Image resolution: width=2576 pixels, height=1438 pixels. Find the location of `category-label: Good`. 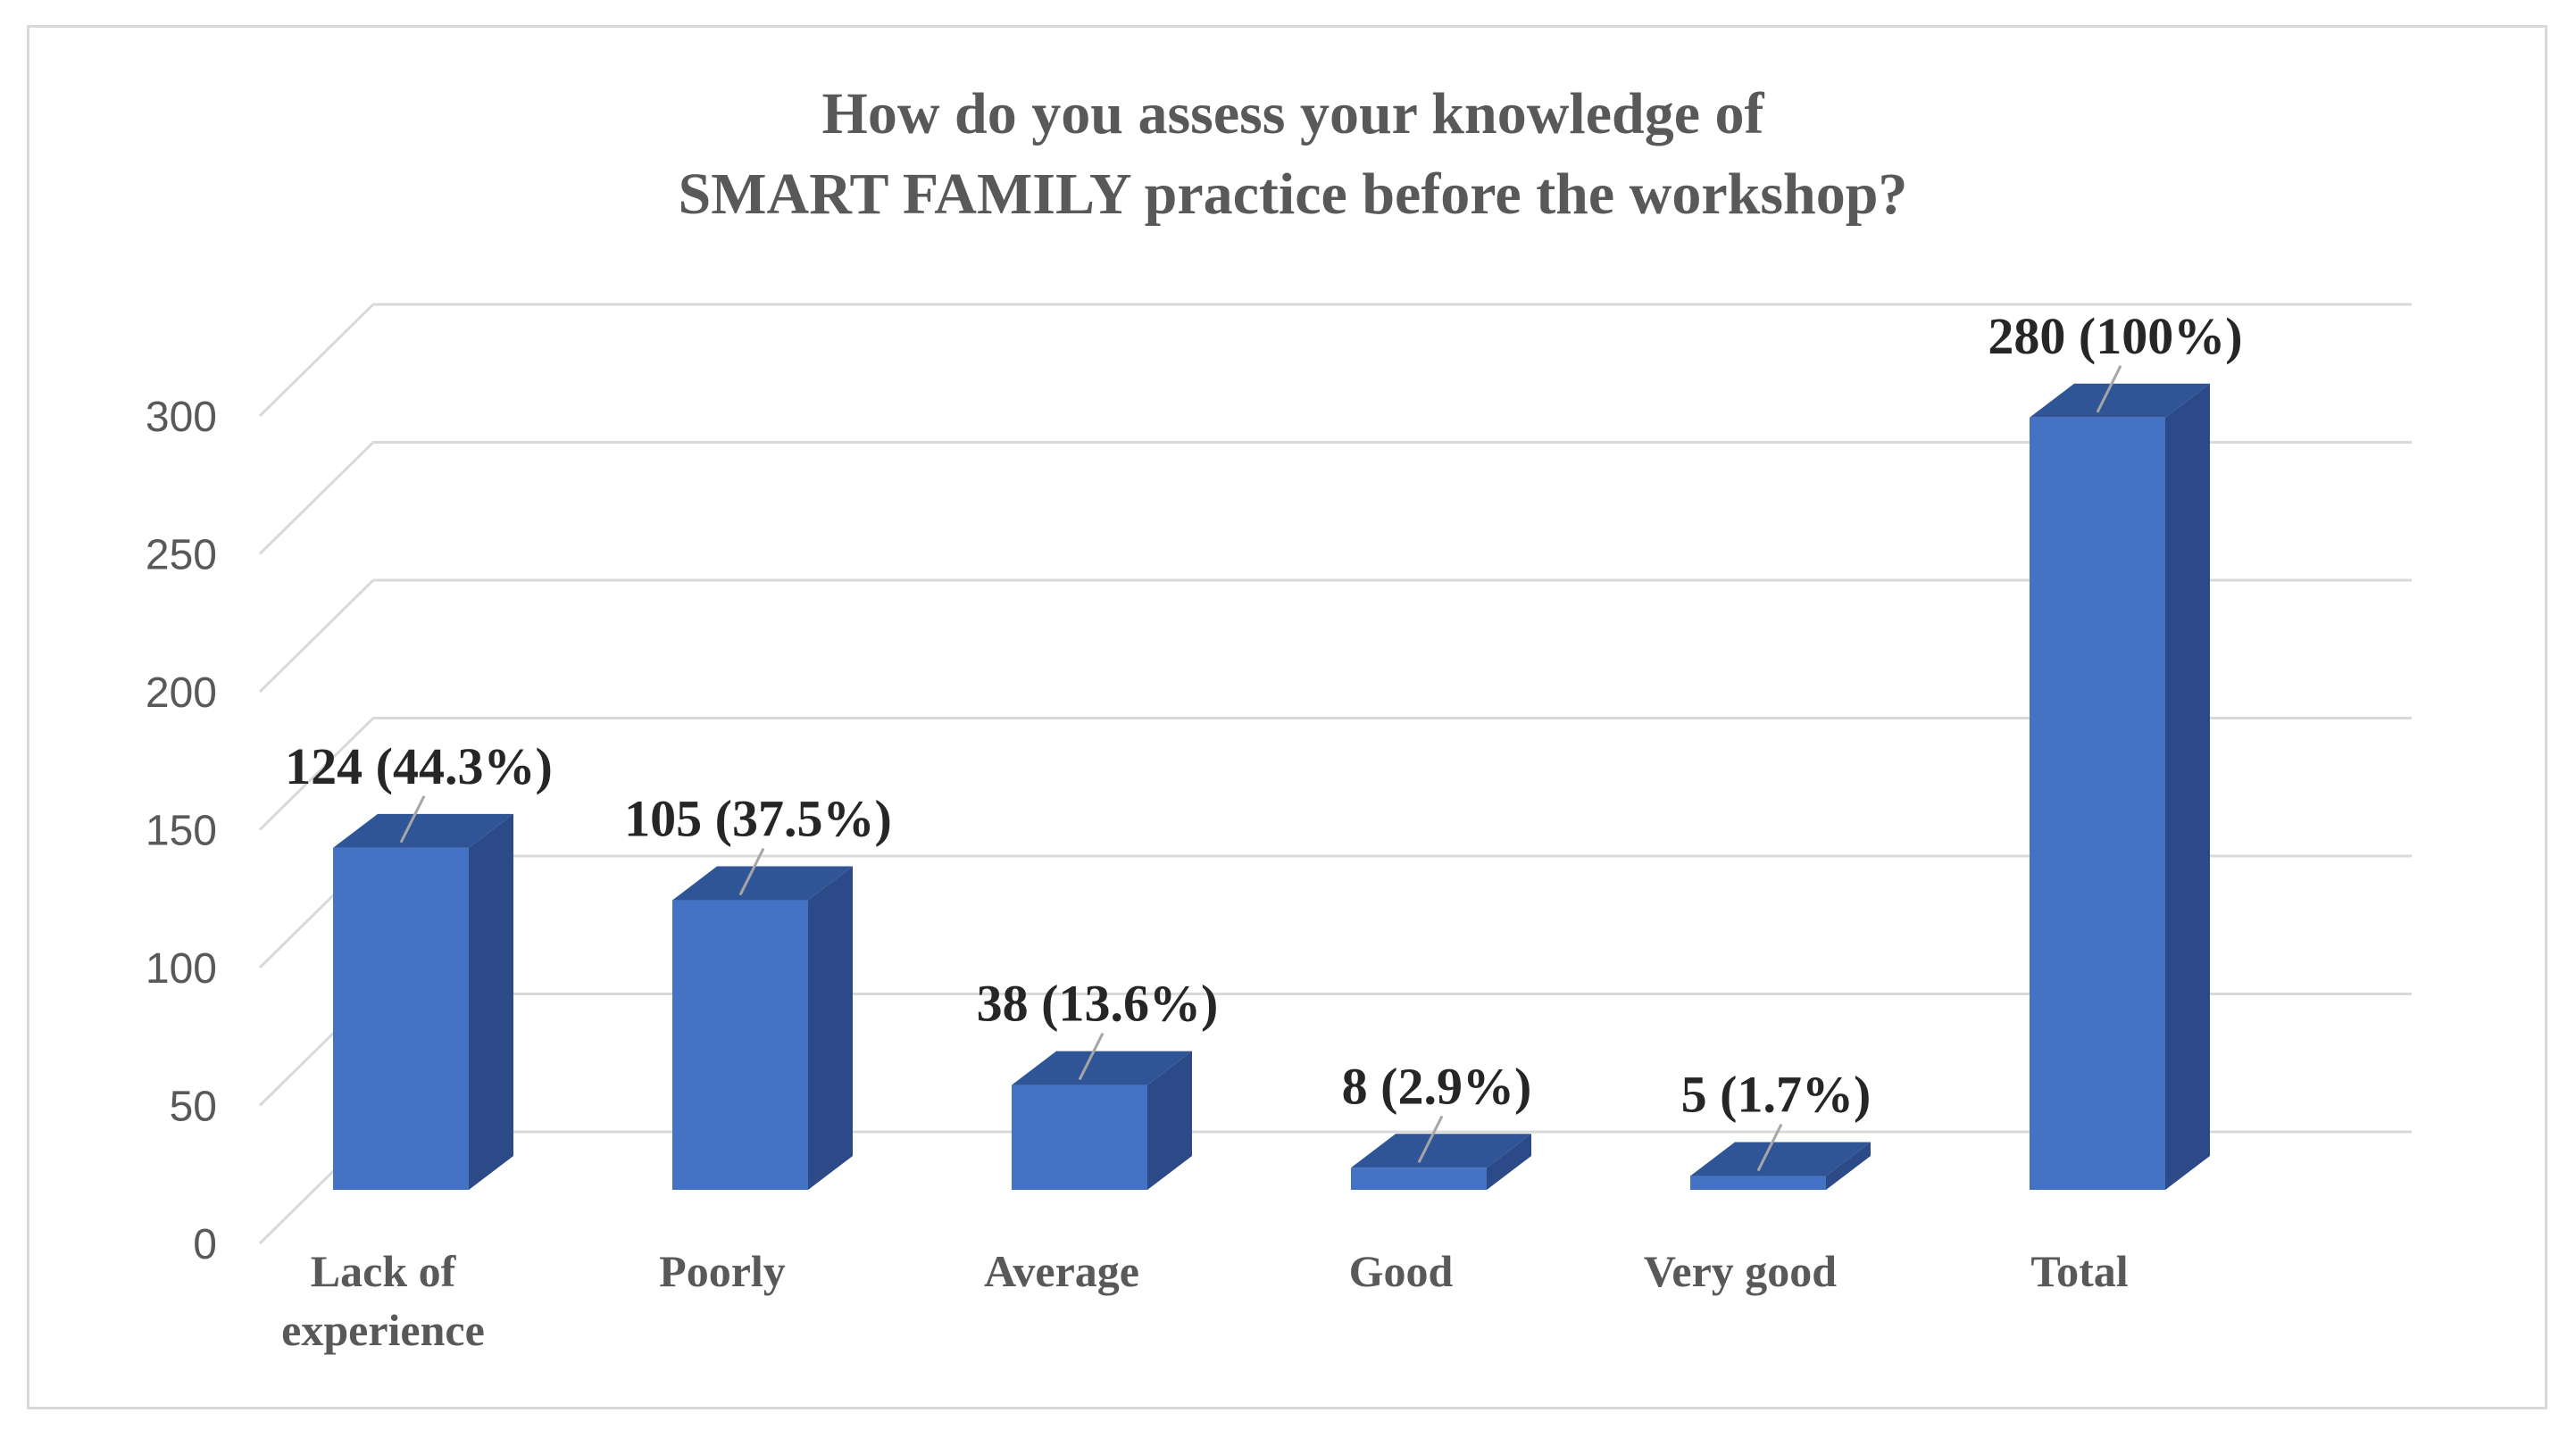

category-label: Good is located at coordinates (1401, 1271).